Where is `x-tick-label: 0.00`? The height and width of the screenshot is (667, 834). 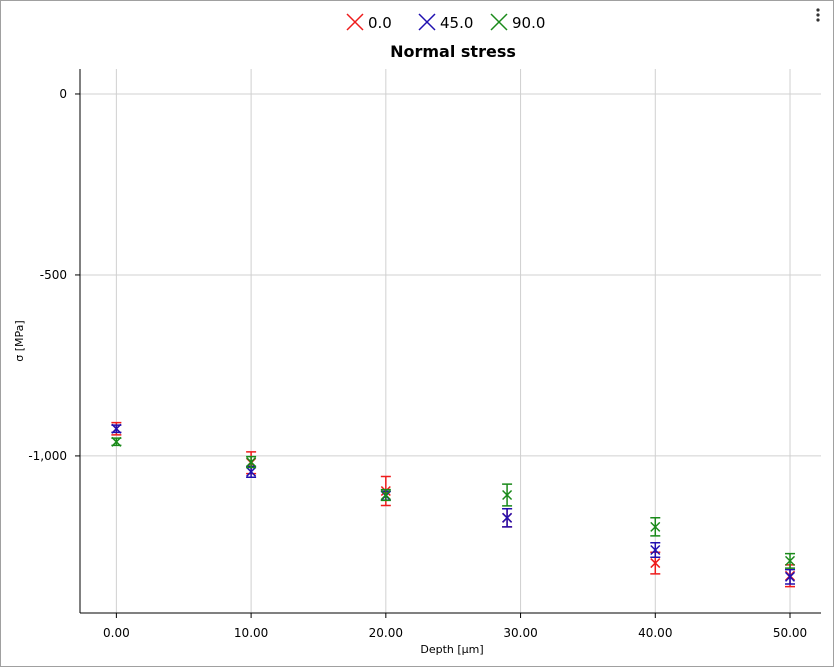
x-tick-label: 0.00 is located at coordinates (116, 633).